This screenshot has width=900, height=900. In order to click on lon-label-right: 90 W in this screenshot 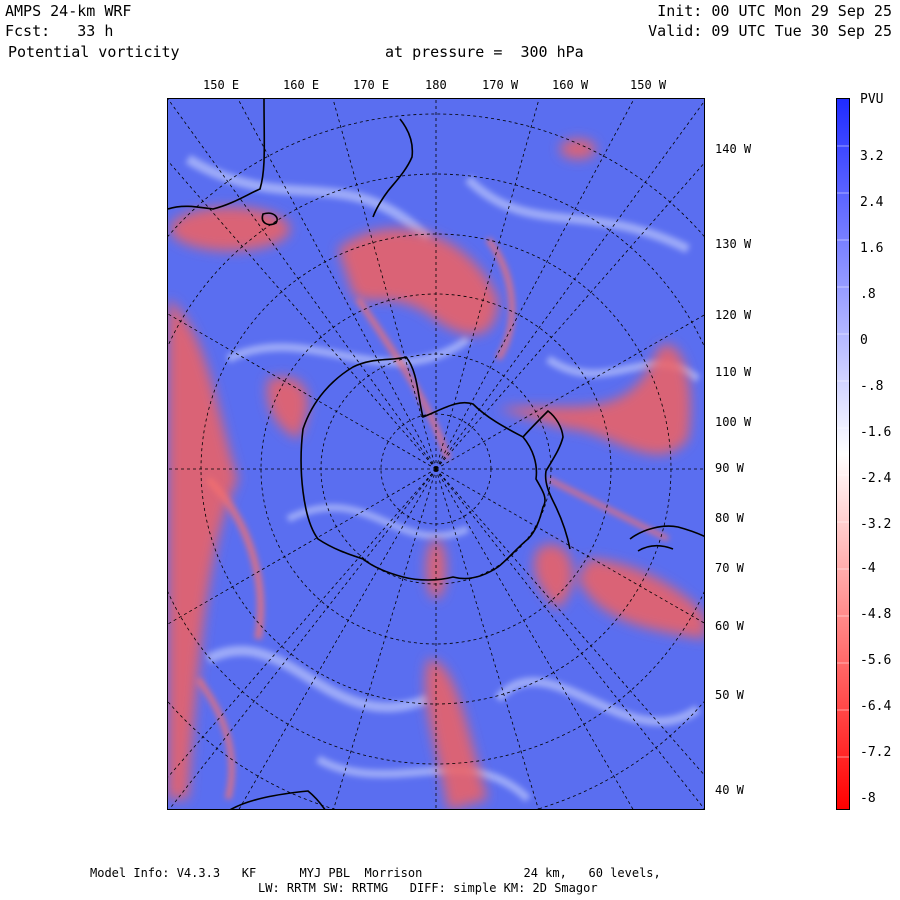, I will do `click(729, 468)`.